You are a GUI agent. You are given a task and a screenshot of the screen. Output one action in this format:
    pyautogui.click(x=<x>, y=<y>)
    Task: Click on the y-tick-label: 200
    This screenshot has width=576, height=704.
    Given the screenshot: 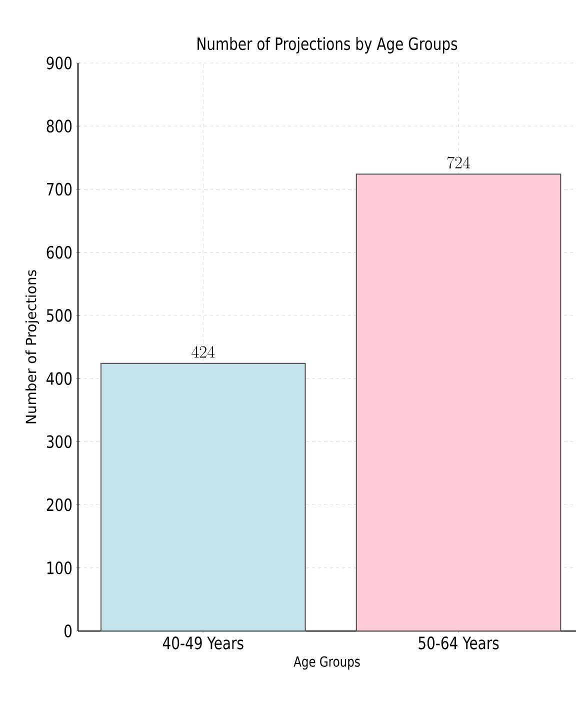 What is the action you would take?
    pyautogui.click(x=59, y=505)
    